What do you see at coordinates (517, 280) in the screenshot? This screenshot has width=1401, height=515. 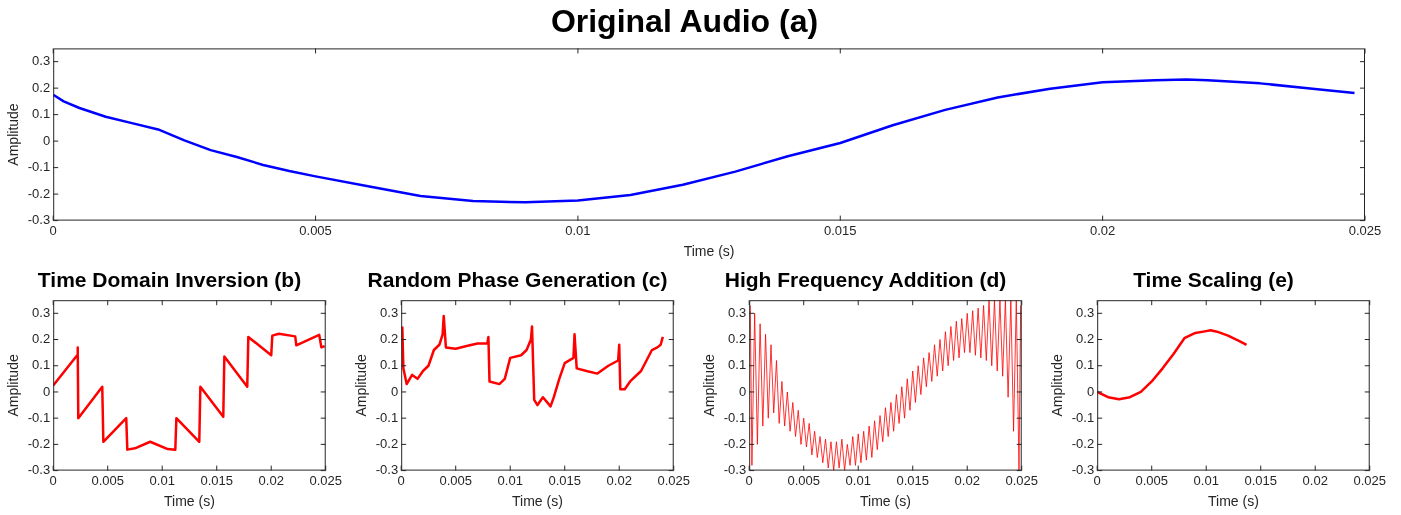 I see `chart-title: Random Phase Generation (c)` at bounding box center [517, 280].